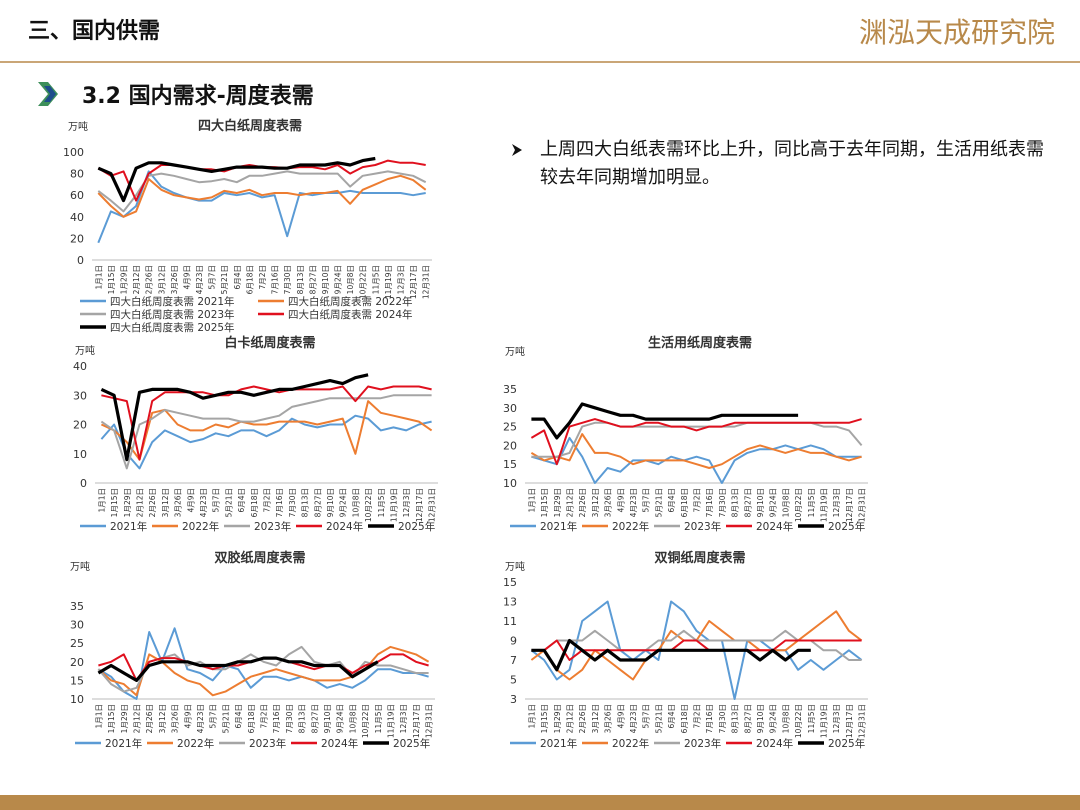  Describe the element at coordinates (250, 126) in the screenshot. I see `chart-title: 四大白纸周度表需` at that location.